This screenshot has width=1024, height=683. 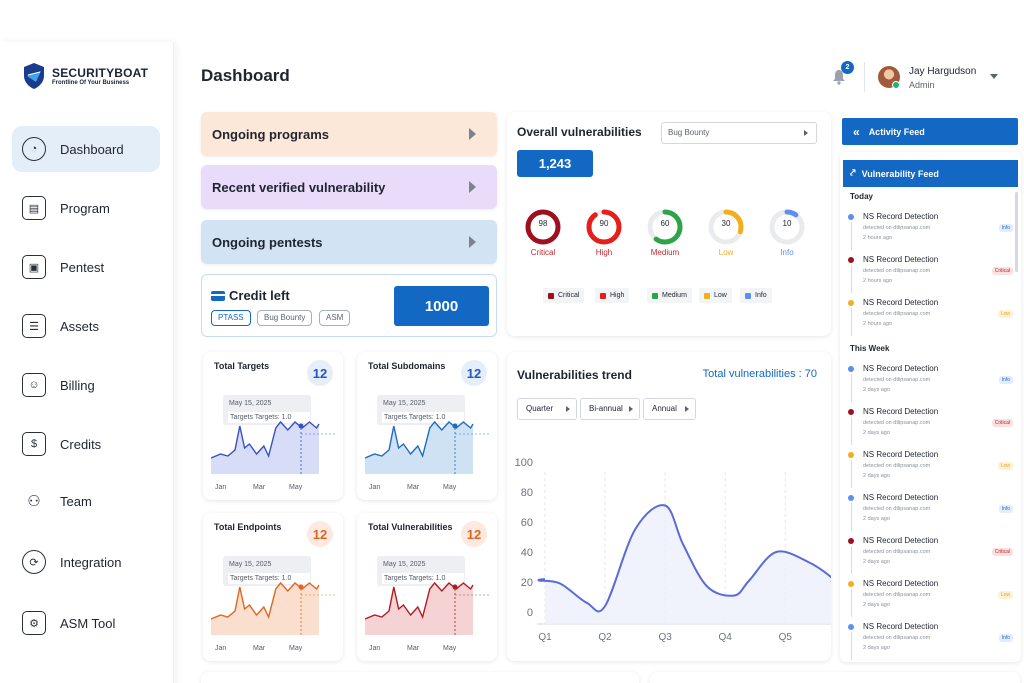 I want to click on legend-item-low: Low, so click(x=715, y=295).